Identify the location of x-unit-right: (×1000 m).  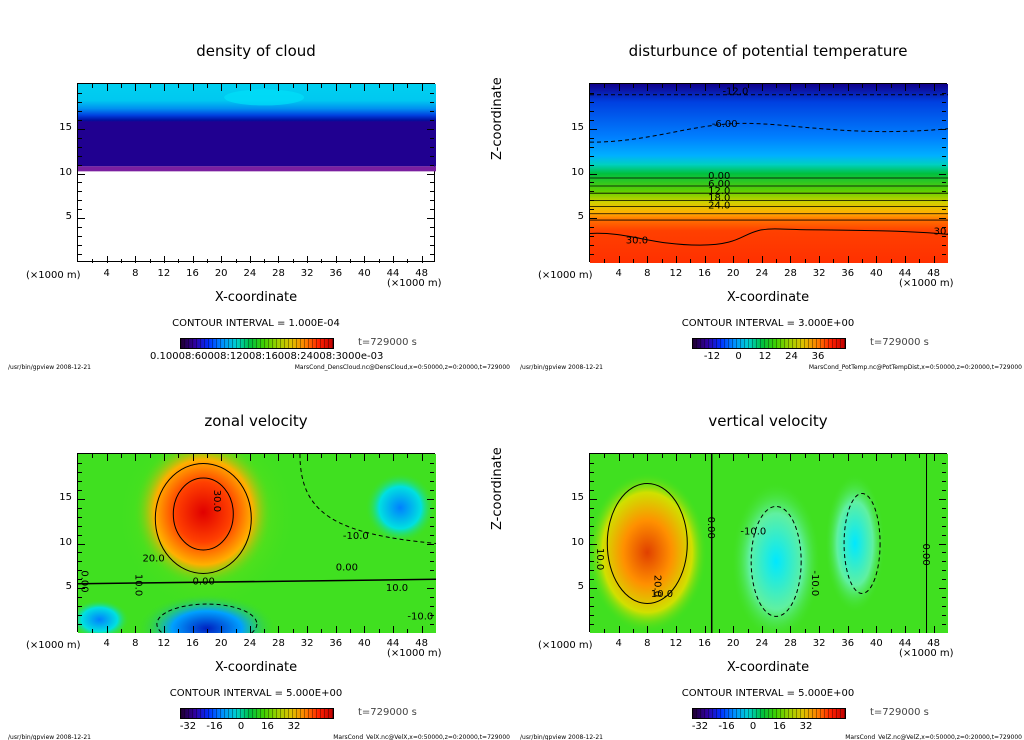
(414, 653).